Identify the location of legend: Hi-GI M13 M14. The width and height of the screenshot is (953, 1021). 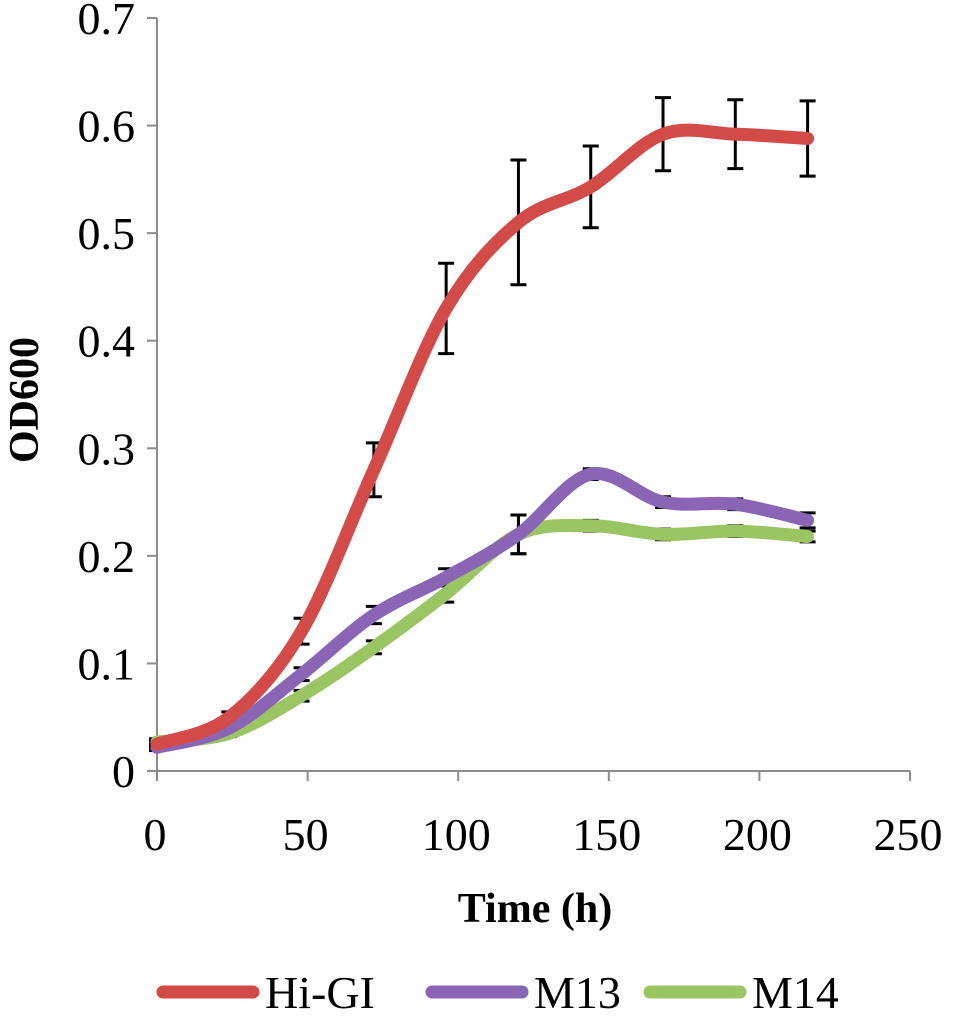
(497, 992).